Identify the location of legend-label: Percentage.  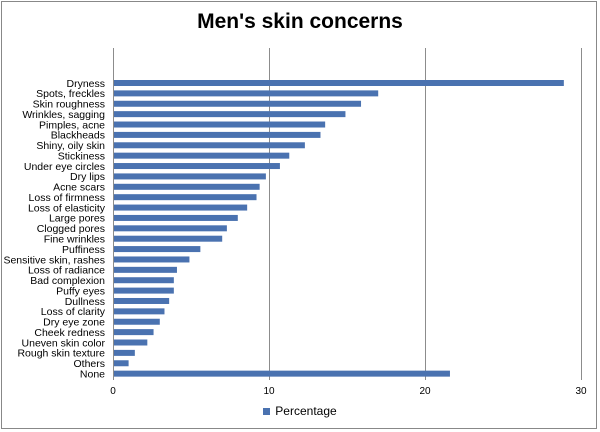
(306, 411).